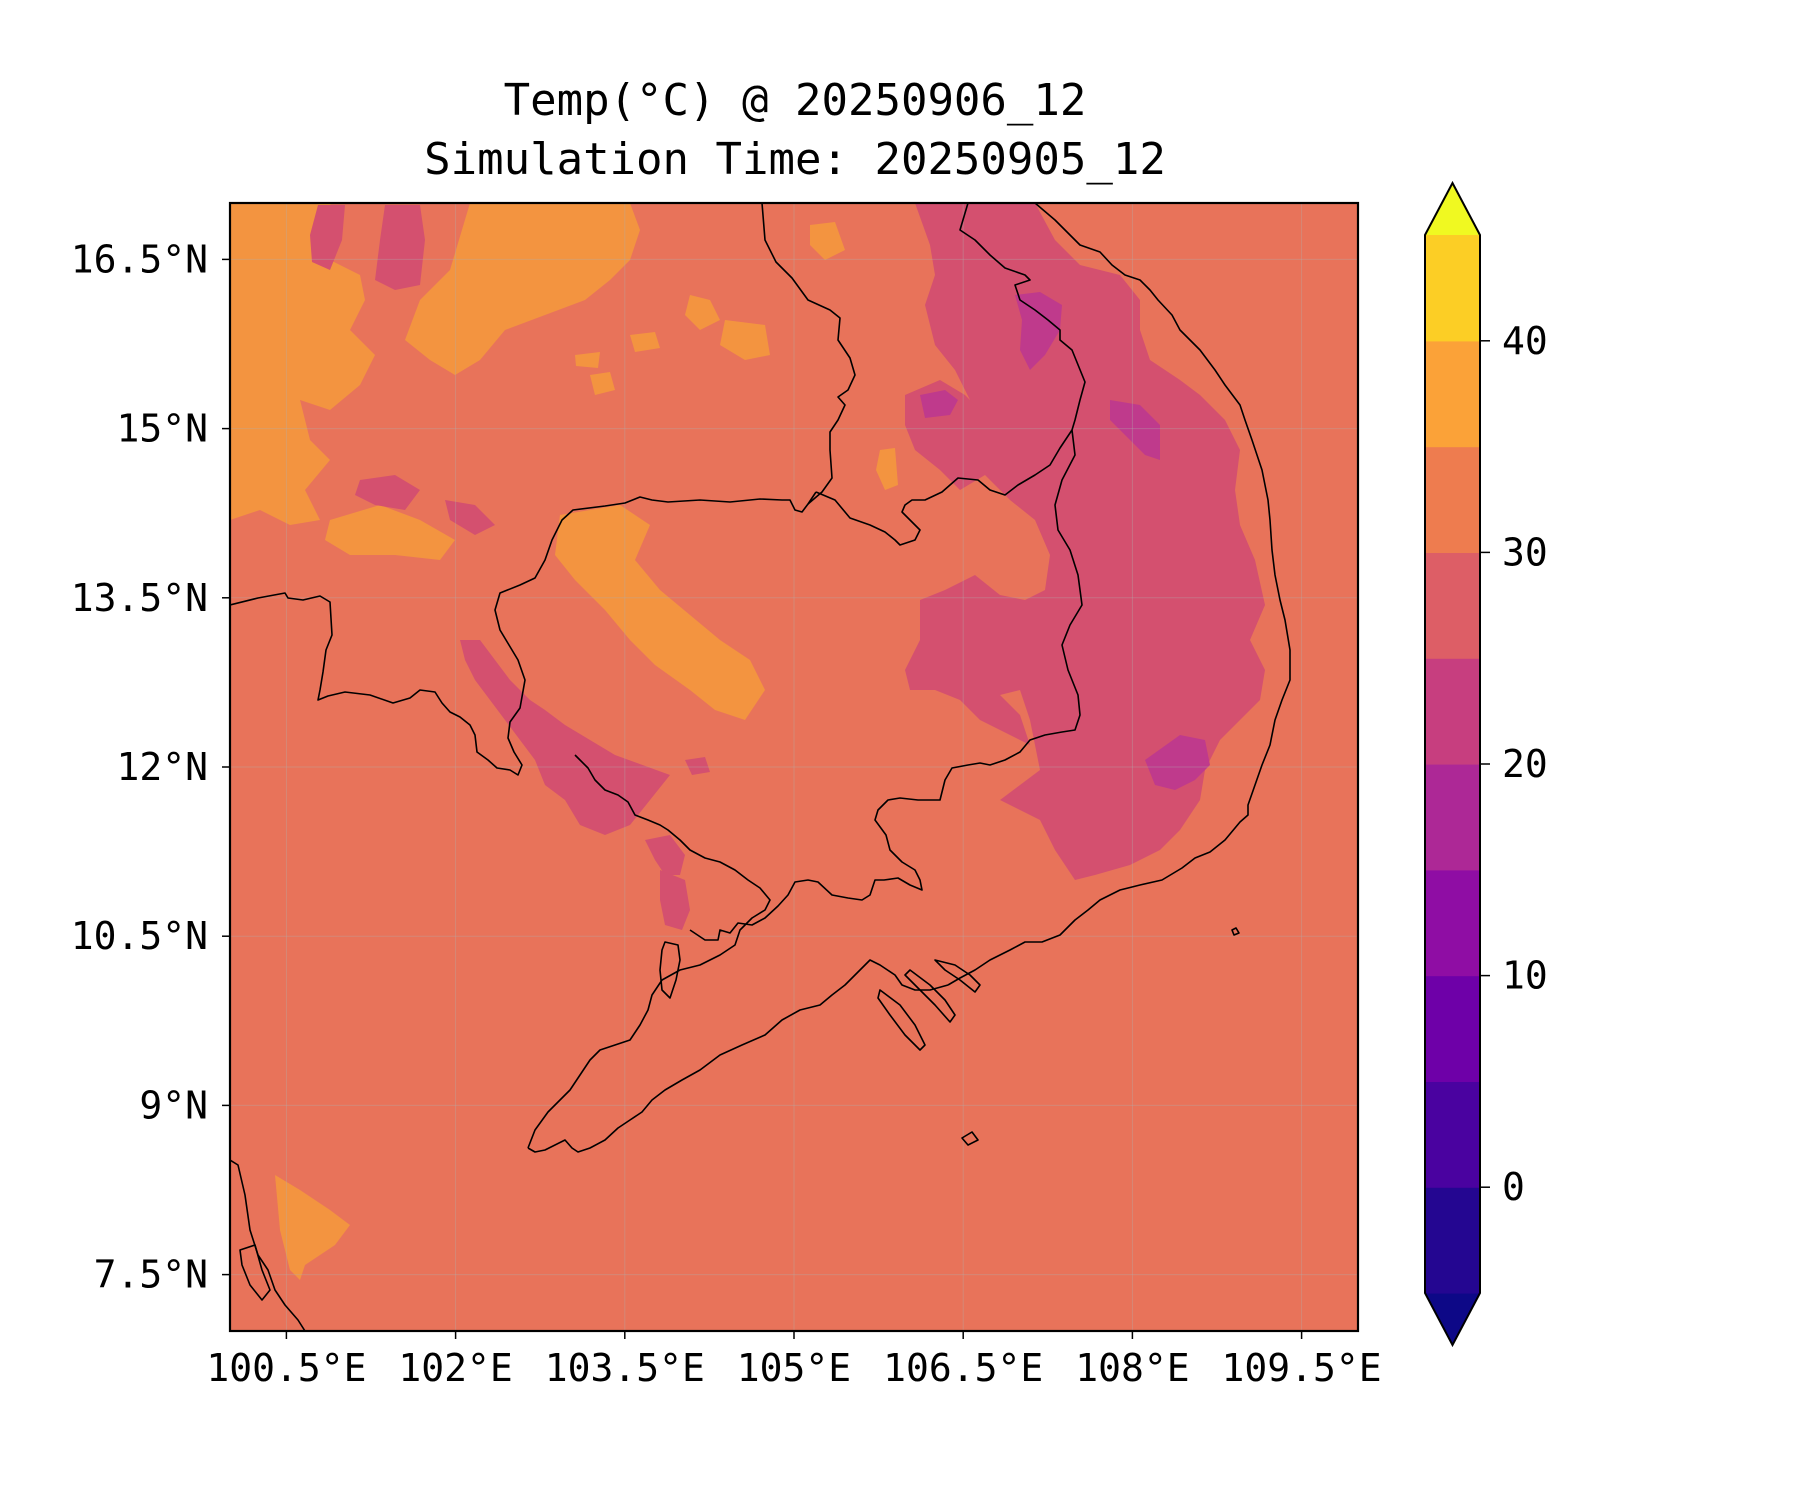  What do you see at coordinates (151, 1275) in the screenshot?
I see `y-tick-label: 7.5°N` at bounding box center [151, 1275].